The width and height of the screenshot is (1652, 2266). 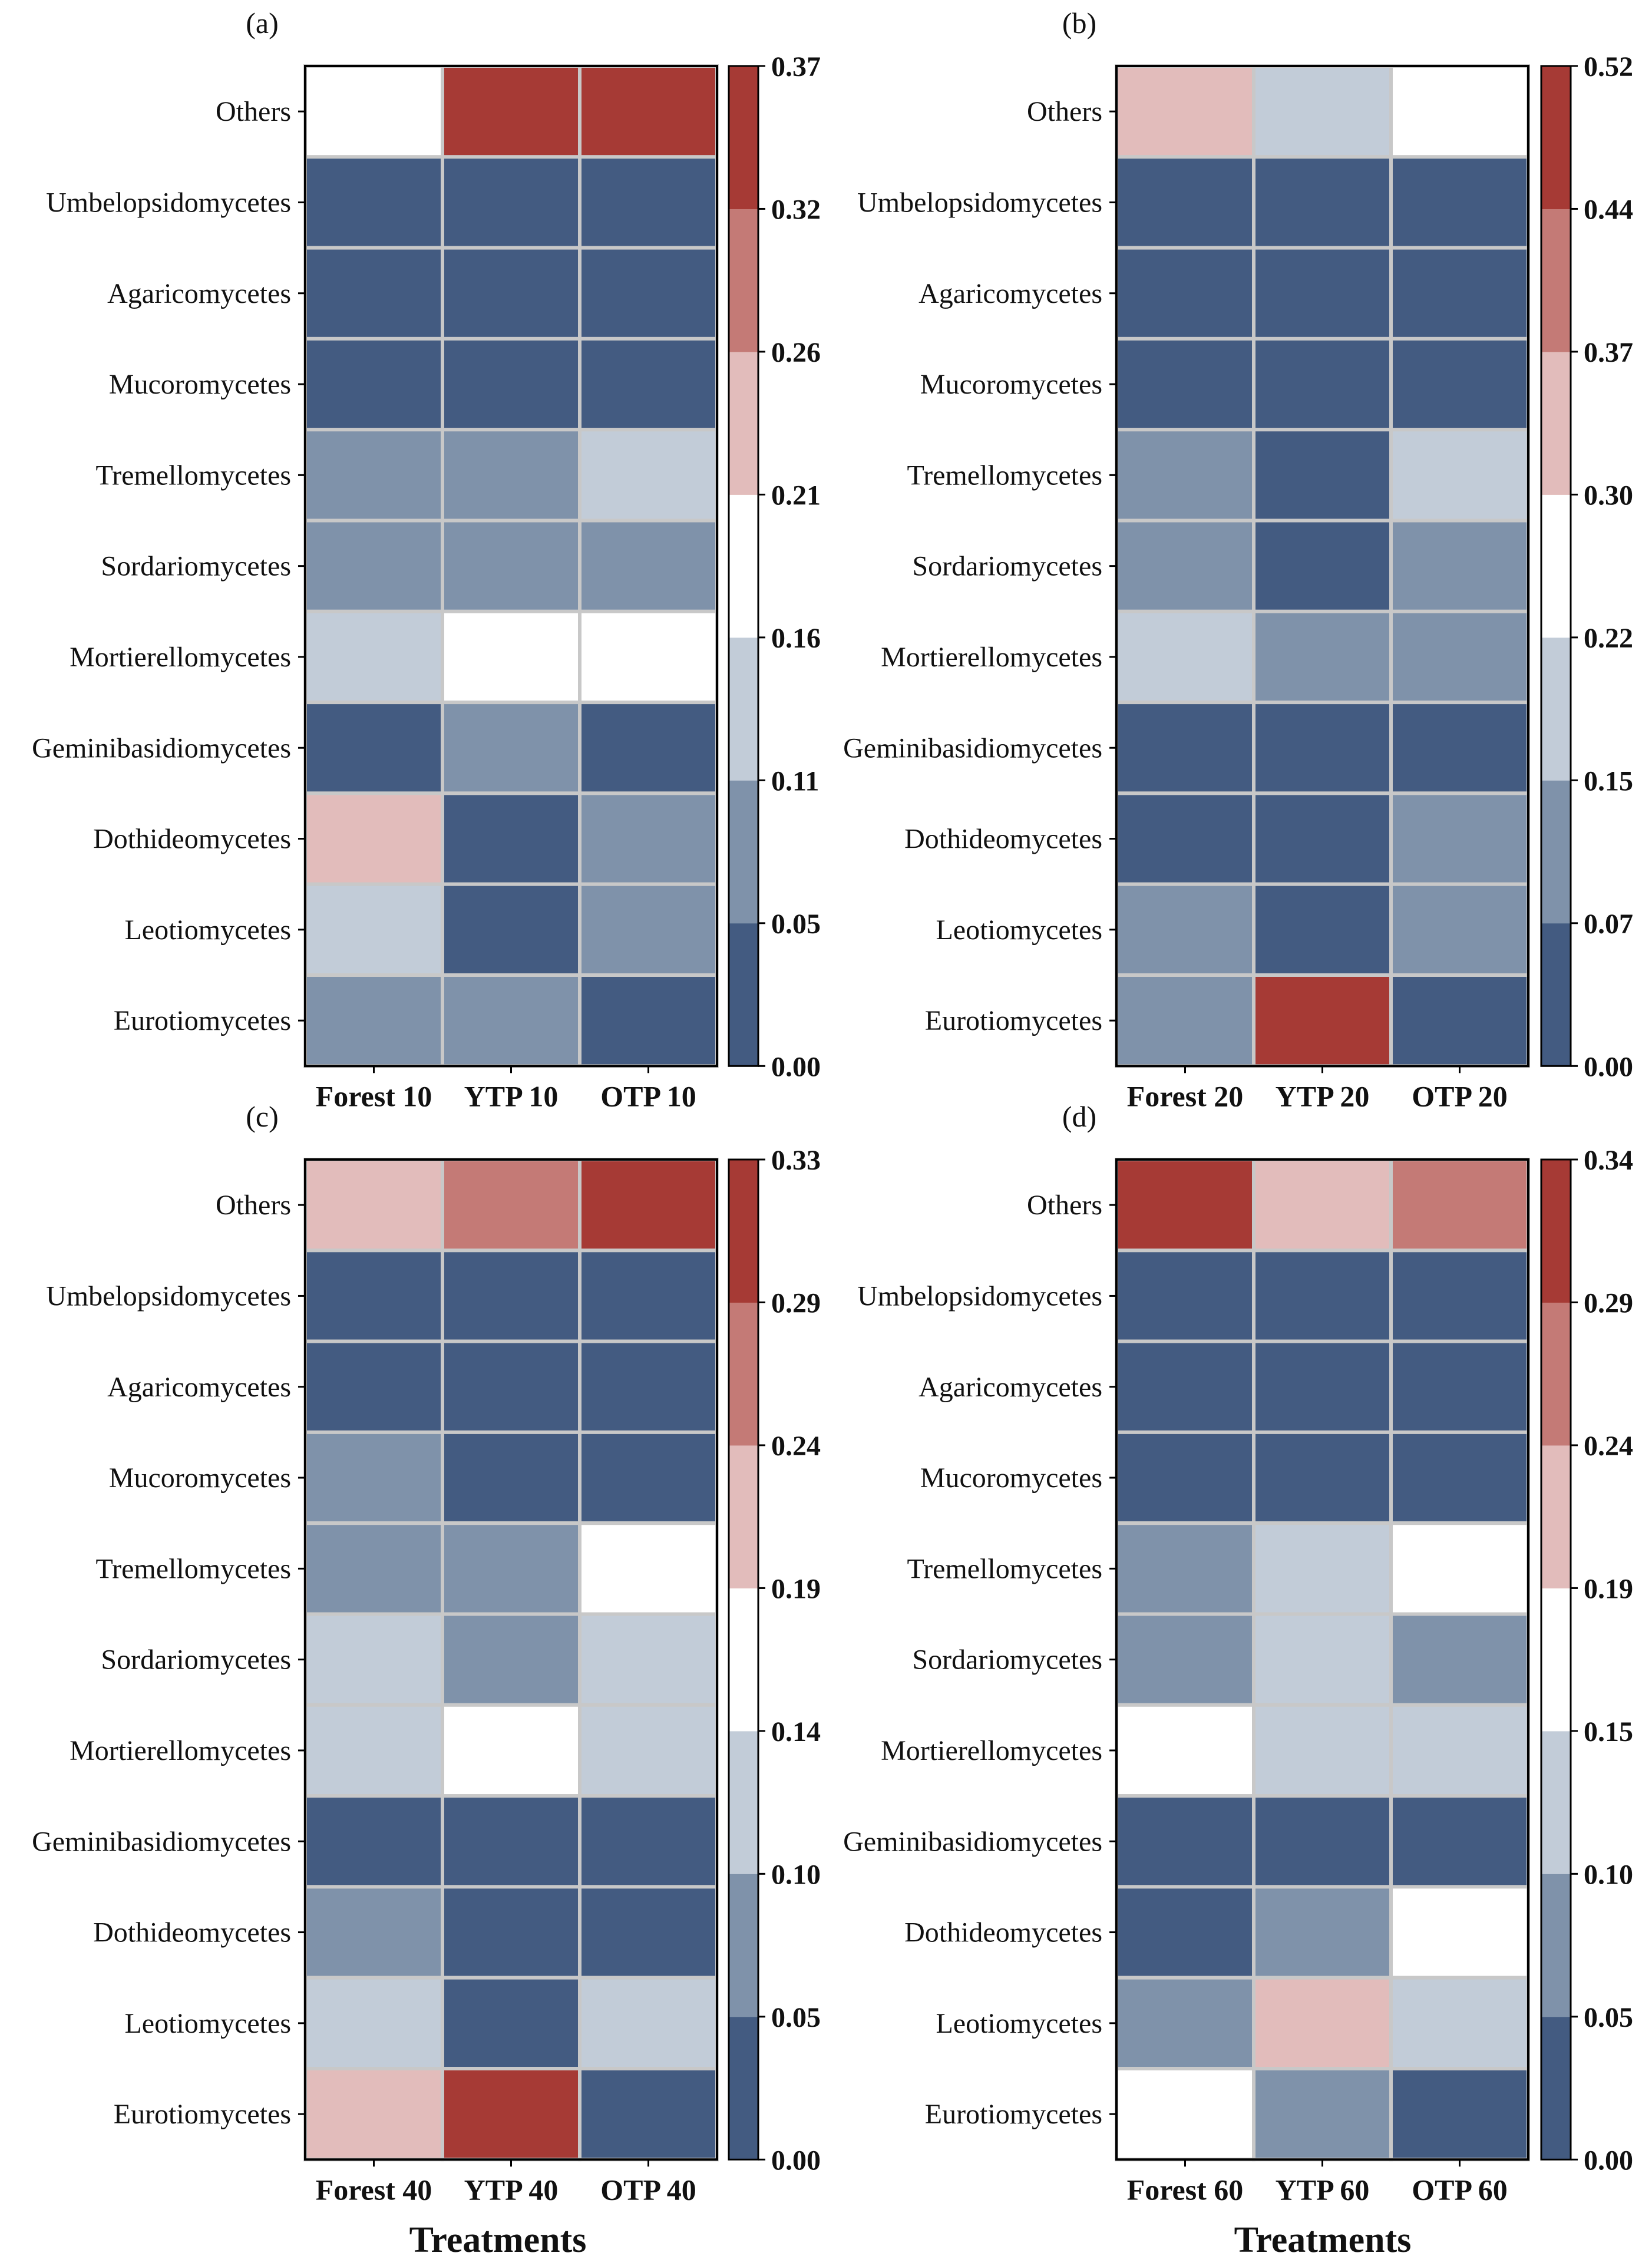 I want to click on row-label: Eurotiomycetes, so click(x=1013, y=2114).